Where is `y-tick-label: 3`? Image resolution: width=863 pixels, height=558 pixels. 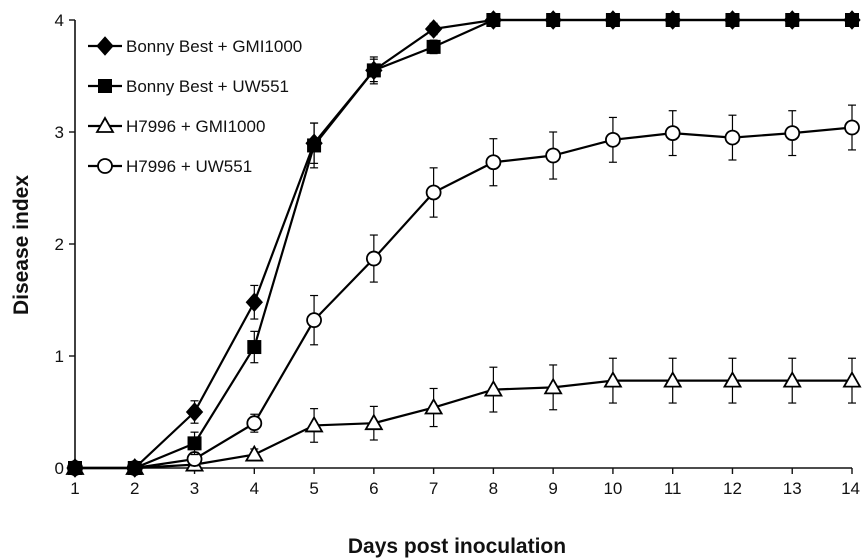 y-tick-label: 3 is located at coordinates (59, 132).